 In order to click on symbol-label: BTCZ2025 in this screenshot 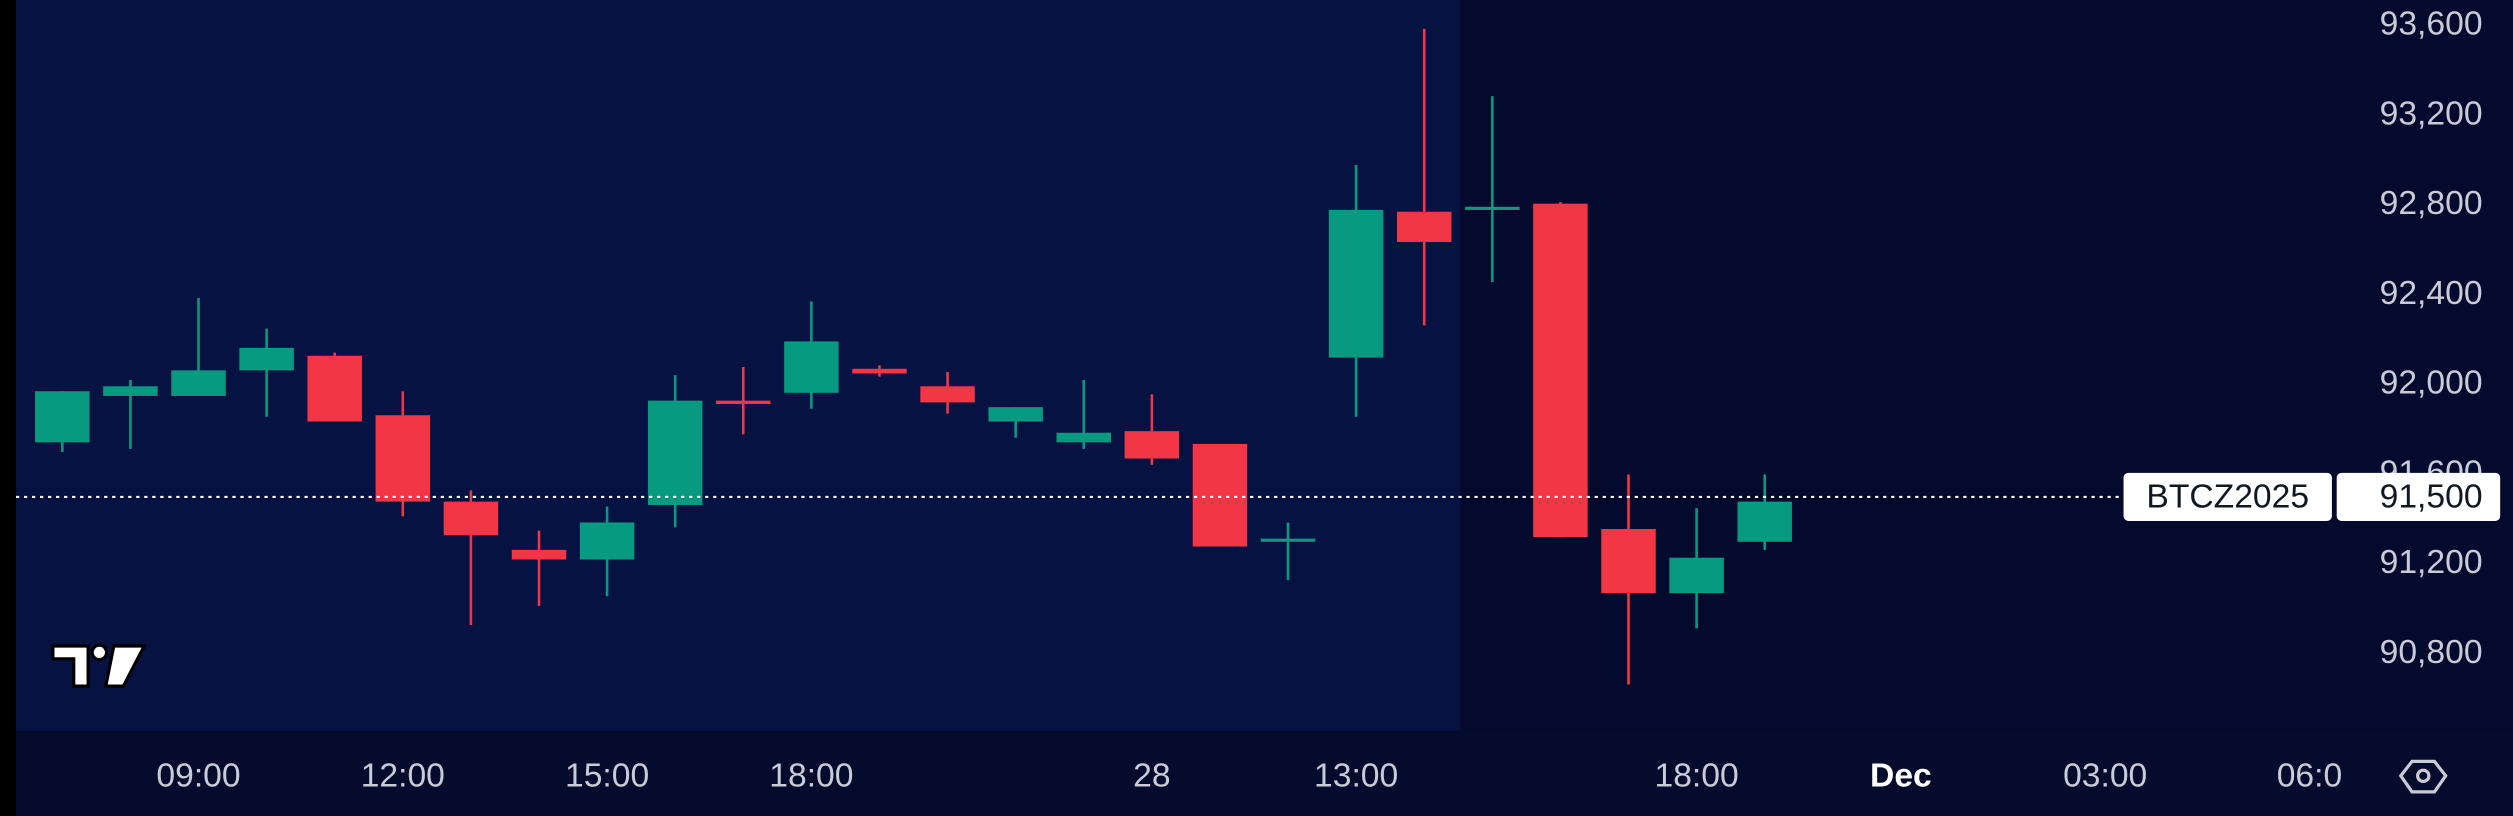, I will do `click(2227, 496)`.